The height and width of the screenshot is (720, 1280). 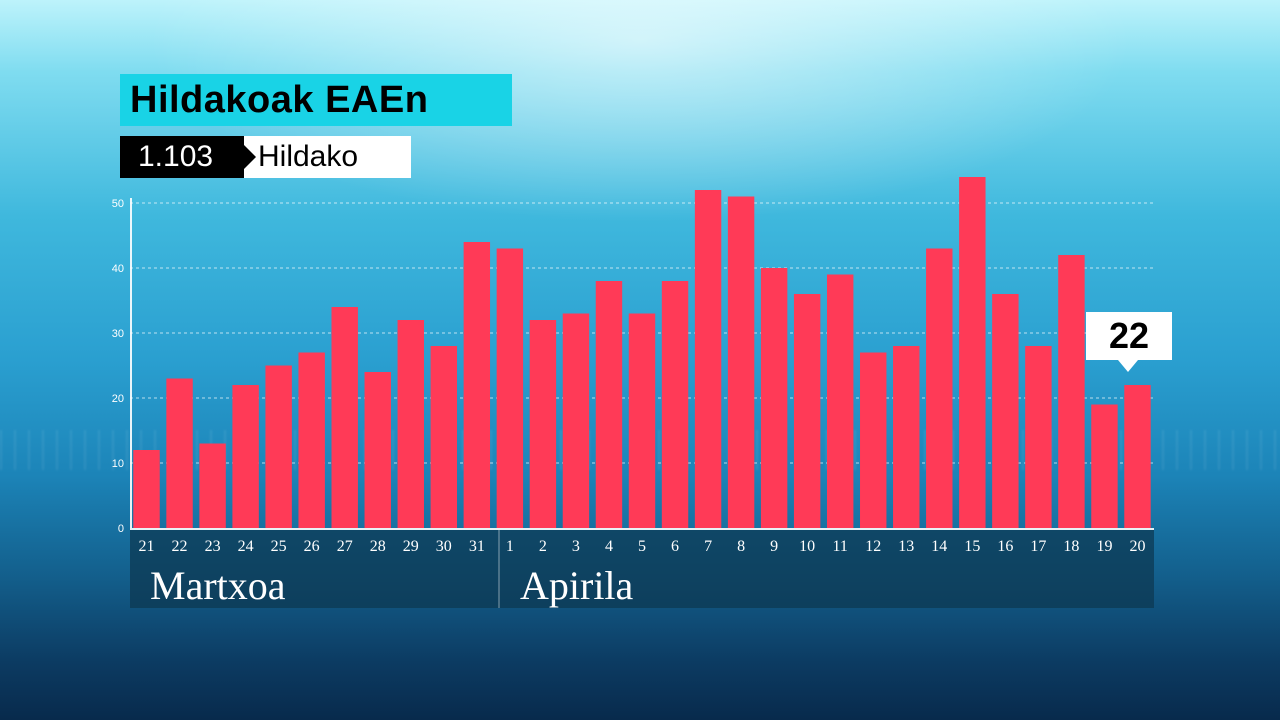 What do you see at coordinates (510, 546) in the screenshot?
I see `x-tick-label: 1` at bounding box center [510, 546].